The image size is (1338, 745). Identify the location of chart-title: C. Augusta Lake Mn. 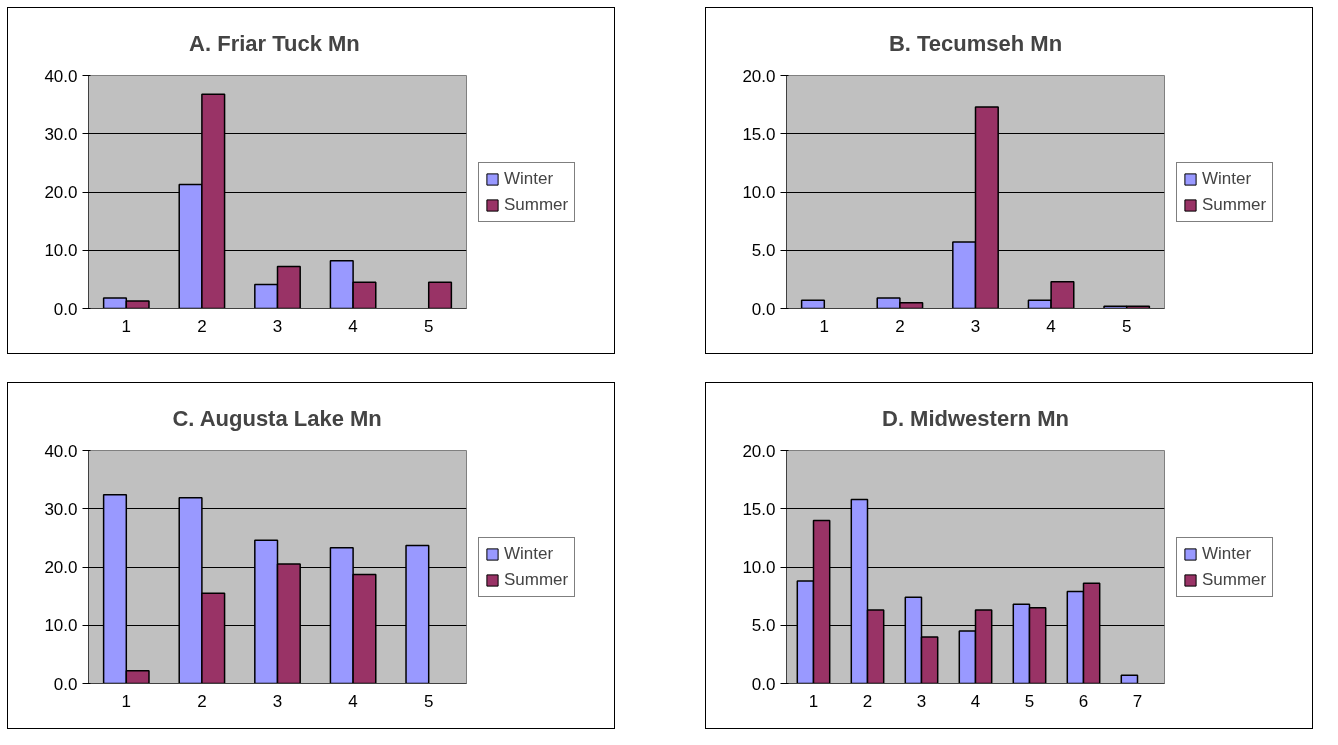
(277, 418).